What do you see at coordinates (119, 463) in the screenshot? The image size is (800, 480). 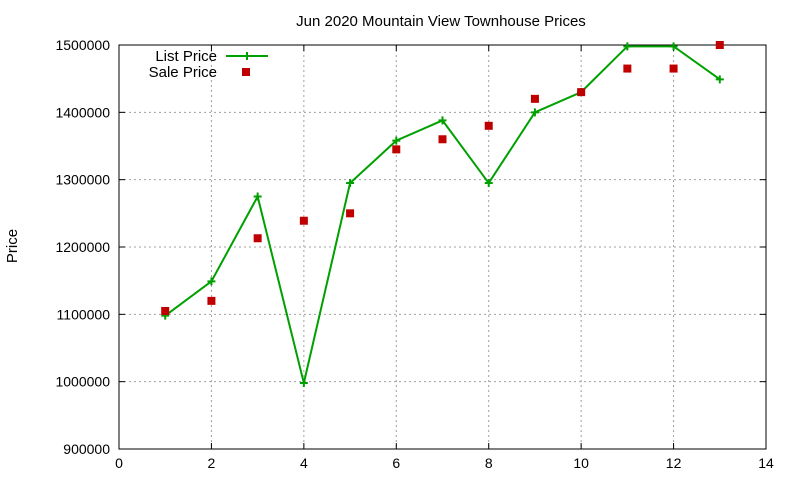 I see `x-tick-label: 0` at bounding box center [119, 463].